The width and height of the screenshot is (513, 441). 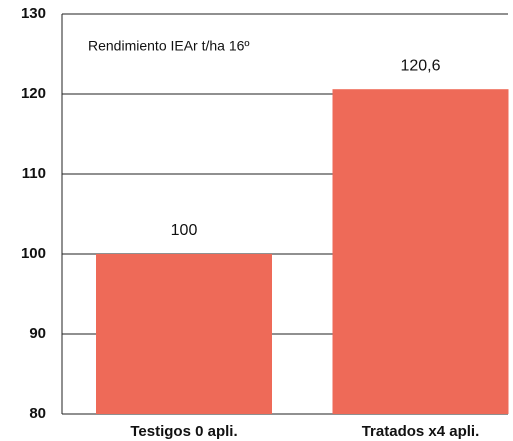 What do you see at coordinates (37, 413) in the screenshot?
I see `y-tick-label: 80` at bounding box center [37, 413].